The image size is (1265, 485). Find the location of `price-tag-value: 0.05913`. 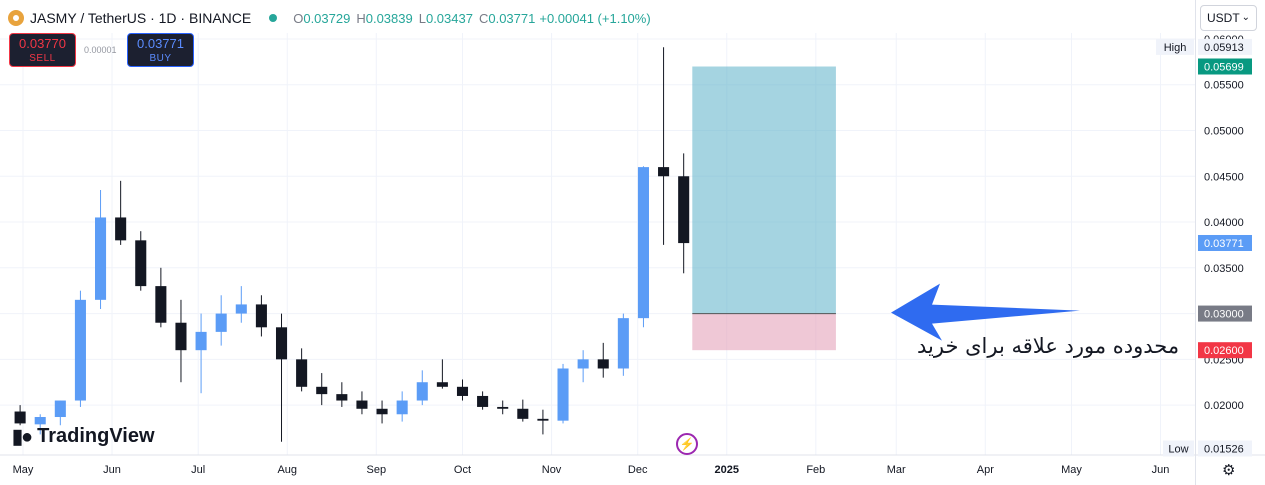

price-tag-value: 0.05913 is located at coordinates (1224, 48).